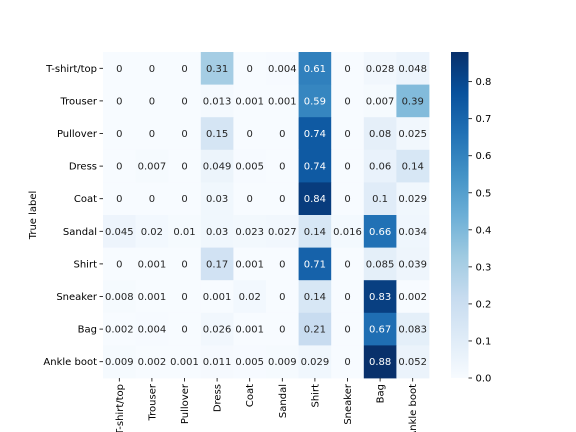 The image size is (576, 432). What do you see at coordinates (86, 264) in the screenshot?
I see `y-tick-label: Shirt` at bounding box center [86, 264].